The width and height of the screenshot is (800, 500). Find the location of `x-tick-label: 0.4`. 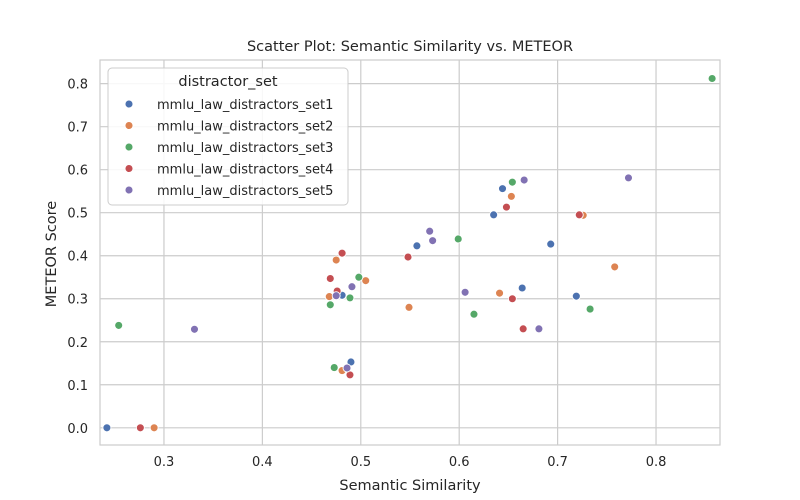

x-tick-label: 0.4 is located at coordinates (262, 462).